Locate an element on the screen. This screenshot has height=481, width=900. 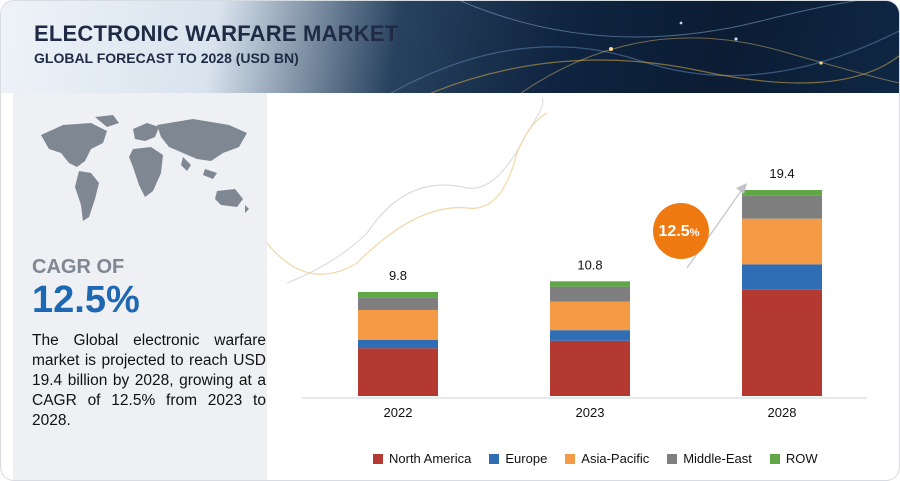
legend-item-row: ROW is located at coordinates (793, 458).